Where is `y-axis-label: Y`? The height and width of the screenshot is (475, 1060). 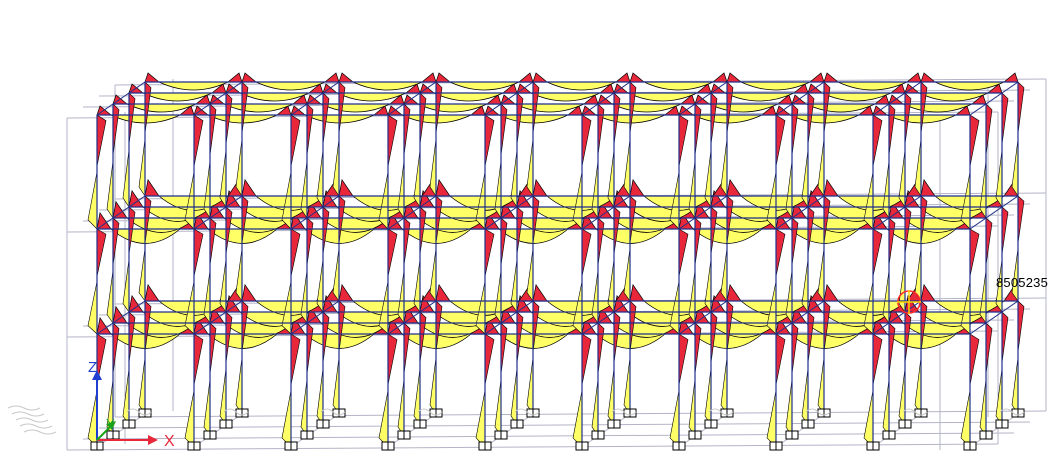
y-axis-label: Y is located at coordinates (110, 423).